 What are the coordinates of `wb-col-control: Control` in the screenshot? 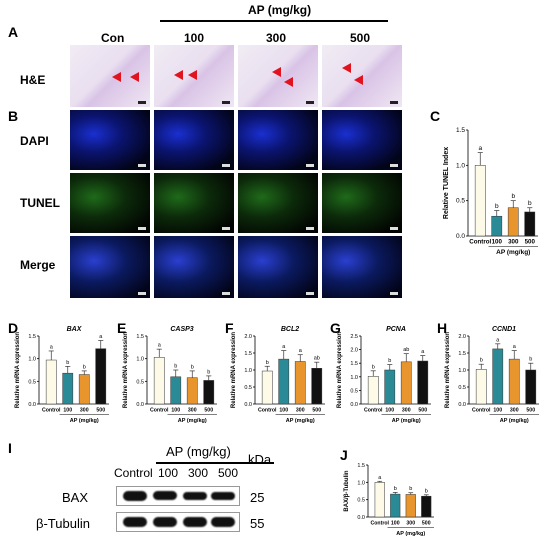 It's located at (133, 473).